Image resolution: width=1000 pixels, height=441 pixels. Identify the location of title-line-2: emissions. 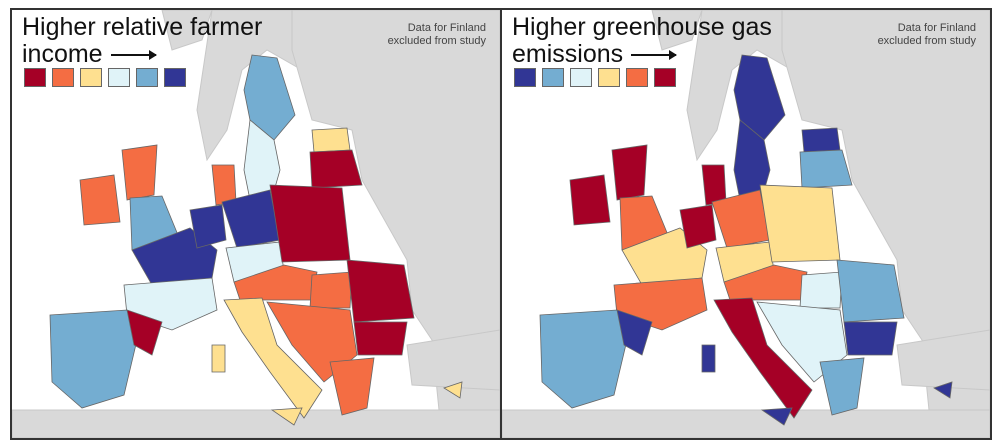
(568, 54).